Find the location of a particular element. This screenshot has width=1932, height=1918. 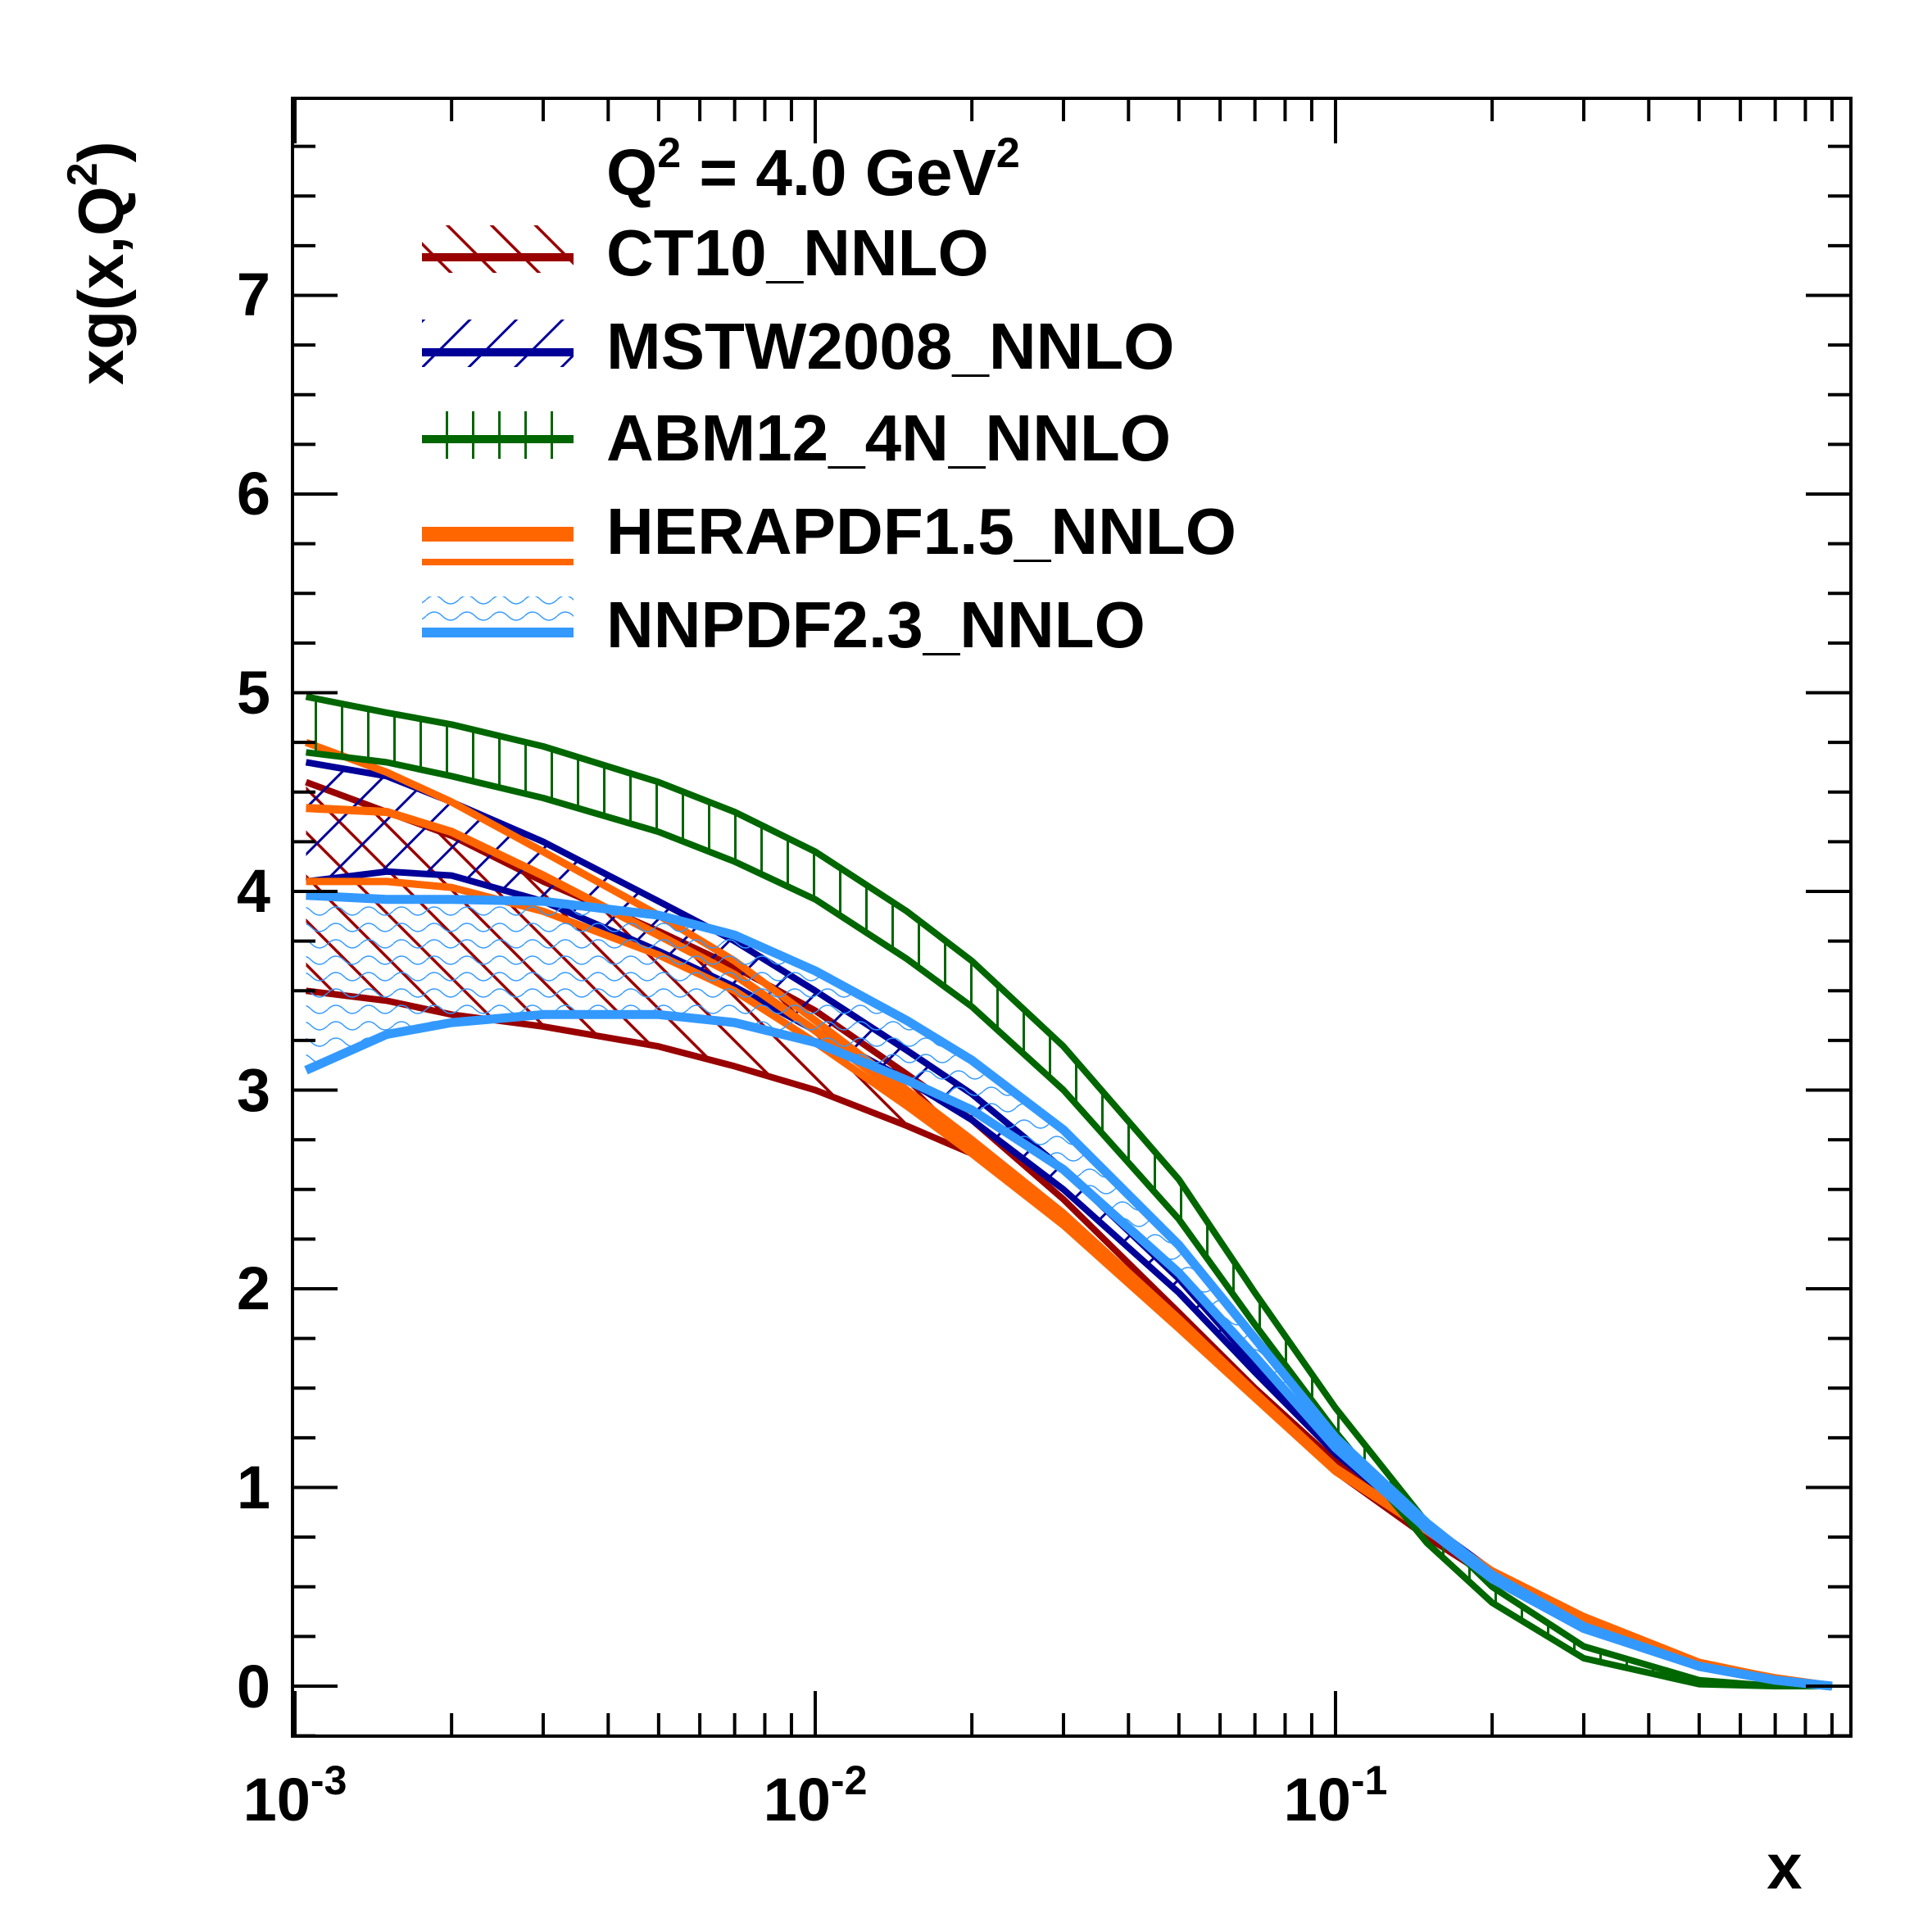

x-tick-label-1e-3: 10⁻³ is located at coordinates (295, 1795).